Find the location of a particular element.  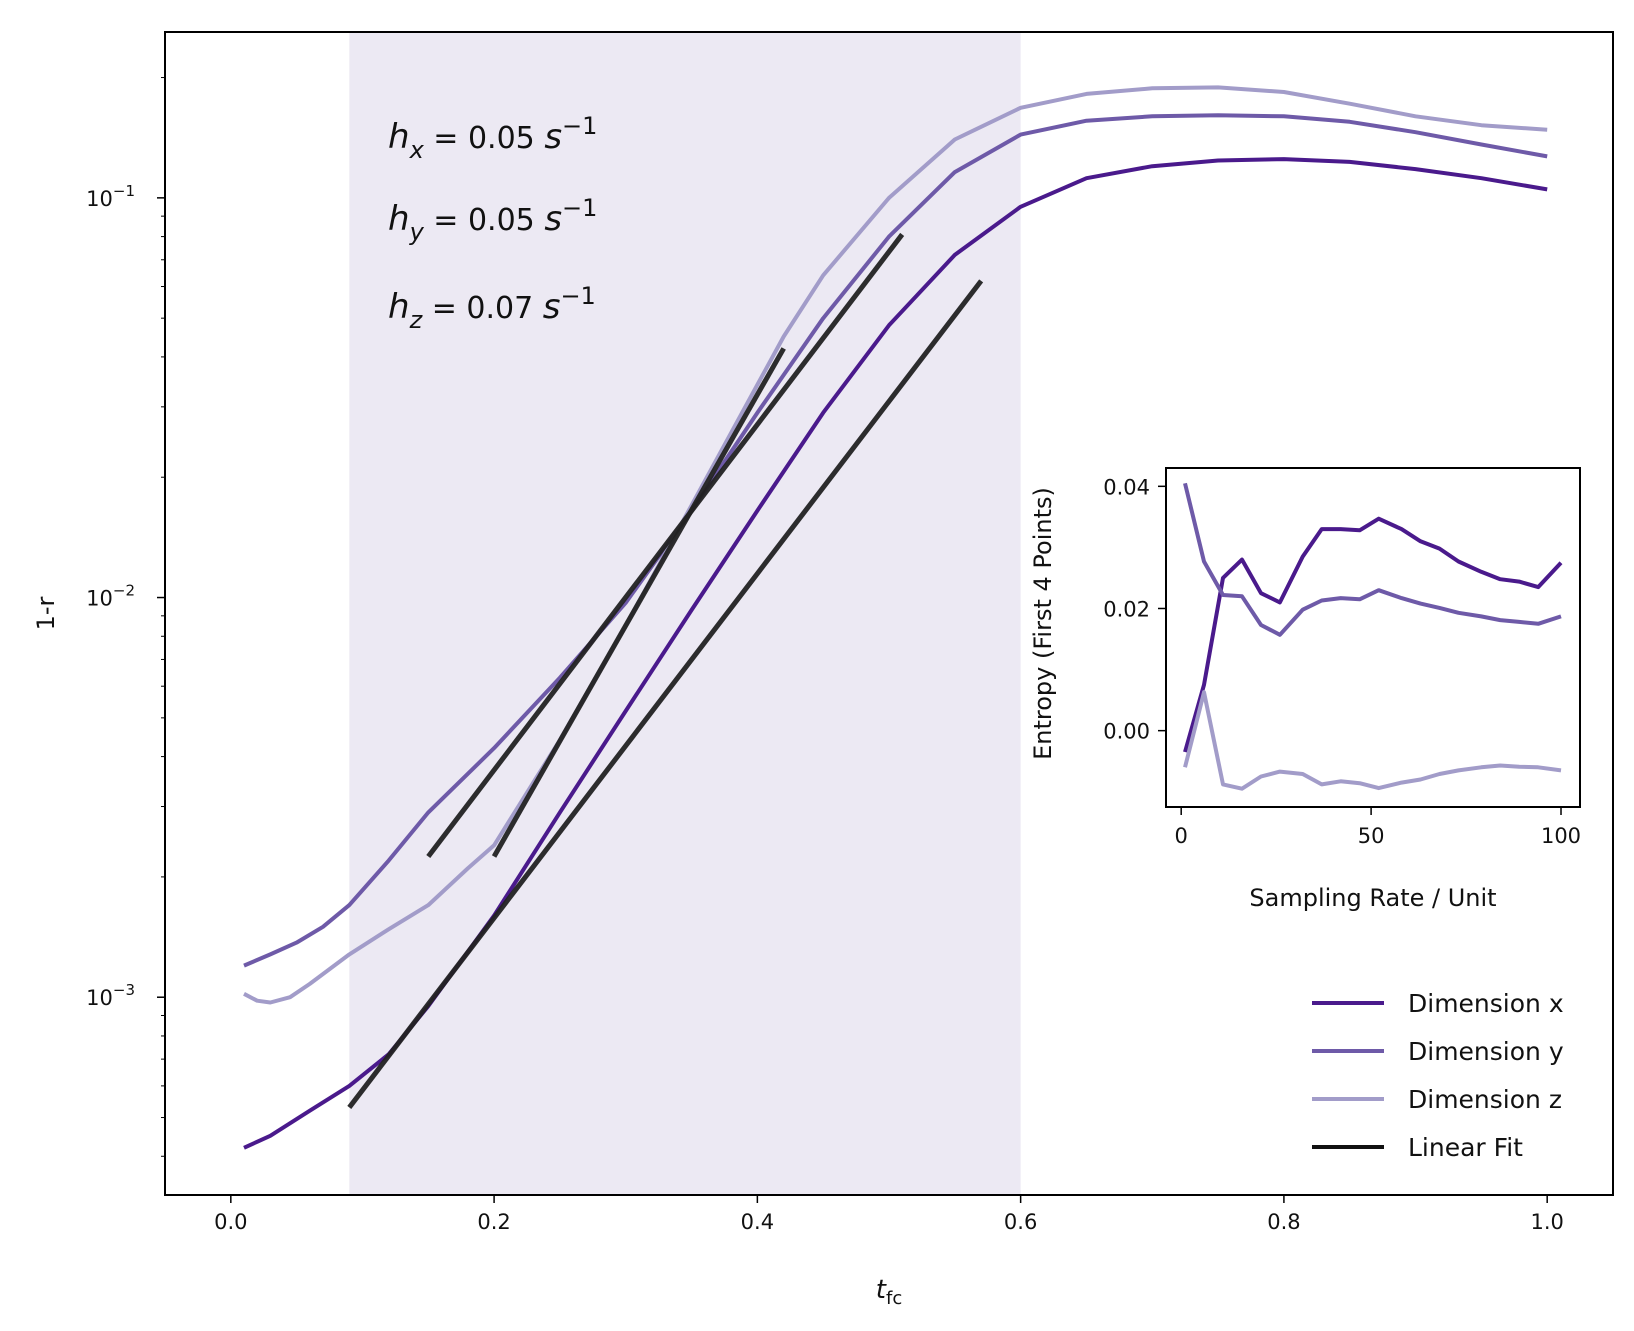

inset-series-line-y is located at coordinates (1372, 559).